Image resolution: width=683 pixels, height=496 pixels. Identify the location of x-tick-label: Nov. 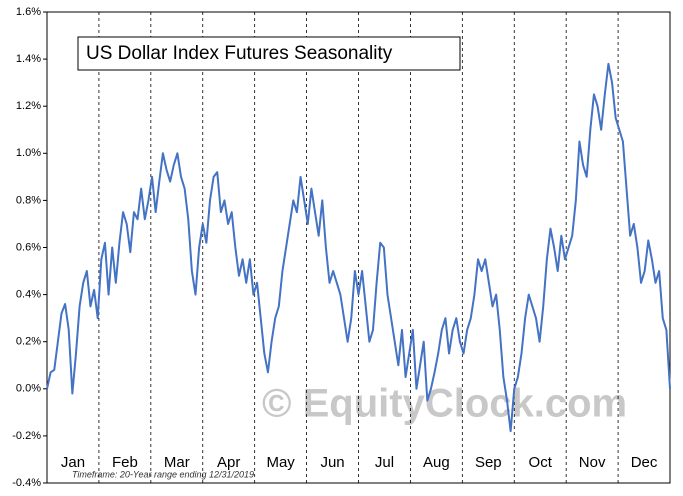
(592, 462).